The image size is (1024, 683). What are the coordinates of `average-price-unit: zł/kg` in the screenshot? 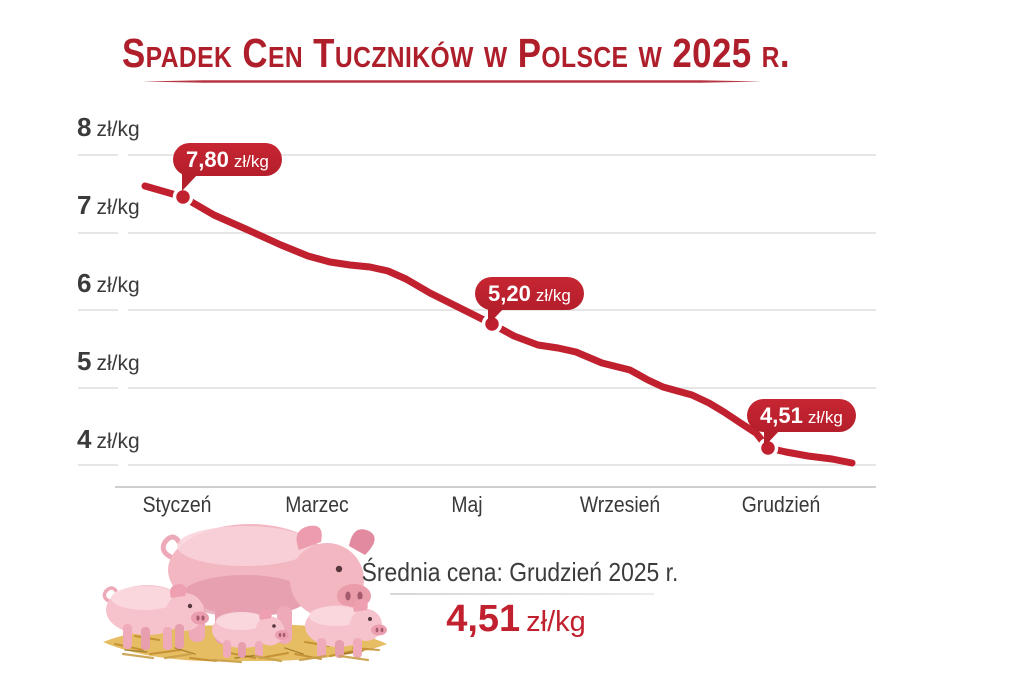 It's located at (556, 622).